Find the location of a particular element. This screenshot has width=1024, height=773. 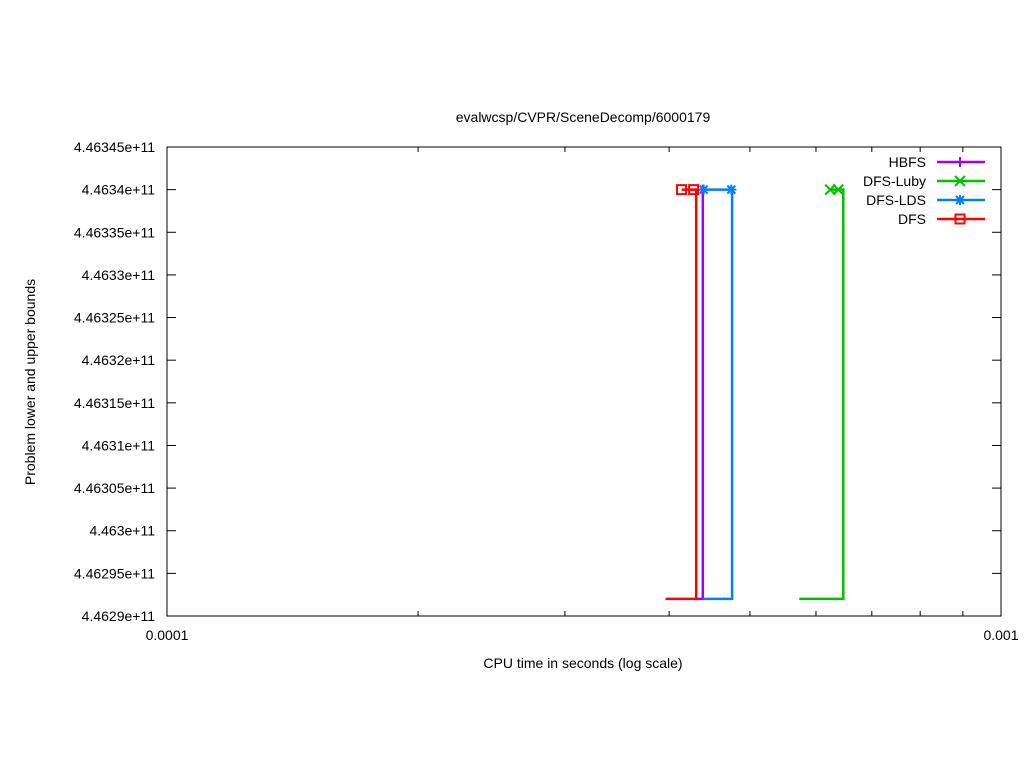

y-tick-label: 4.463e+11 is located at coordinates (122, 531).